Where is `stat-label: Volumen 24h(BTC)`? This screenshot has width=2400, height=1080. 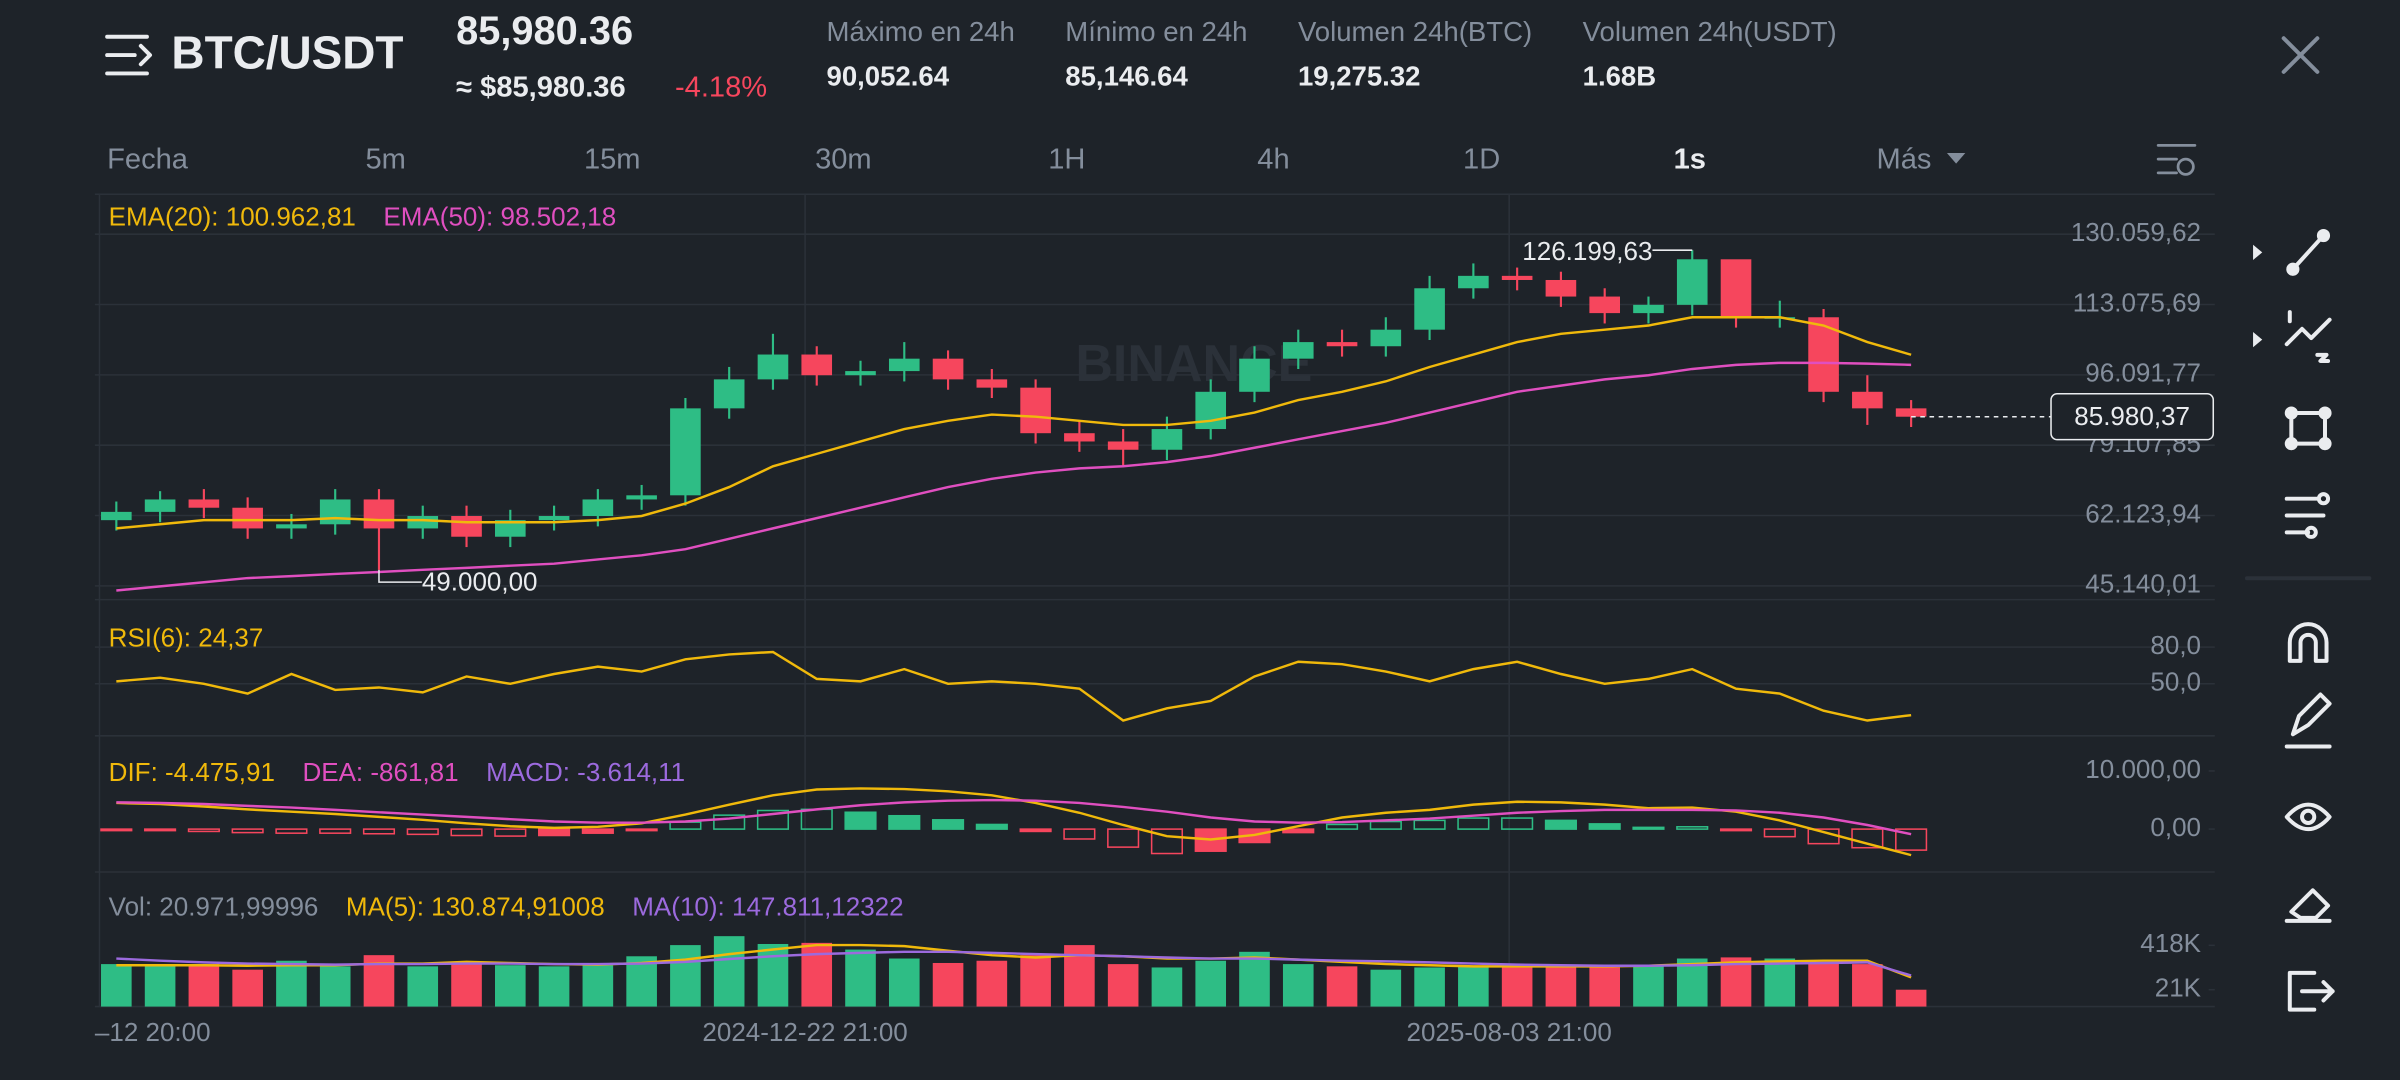
stat-label: Volumen 24h(BTC) is located at coordinates (1415, 31).